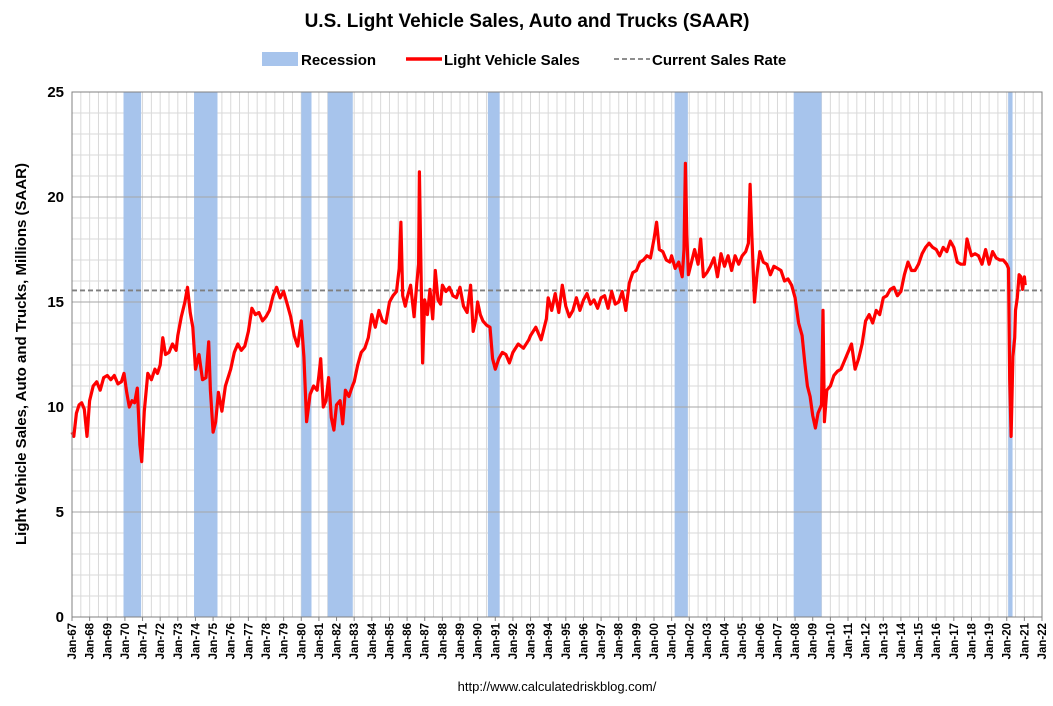  Describe the element at coordinates (849, 640) in the screenshot. I see `x-tick-label: Jan-11` at that location.